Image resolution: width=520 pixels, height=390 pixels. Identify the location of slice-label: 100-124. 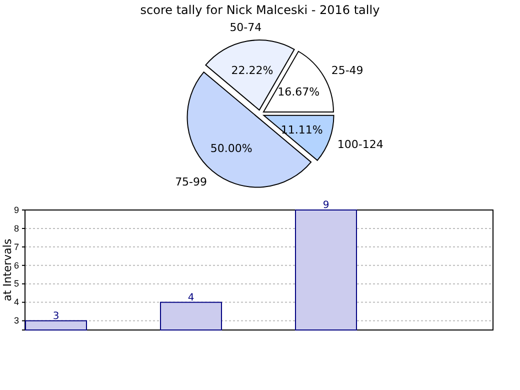
(360, 145).